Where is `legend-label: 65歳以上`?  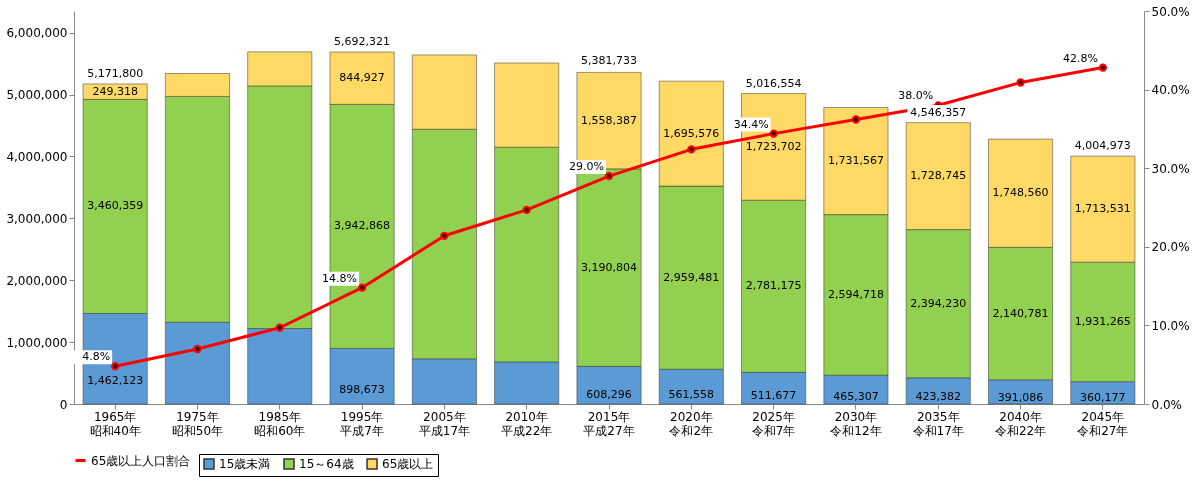
legend-label: 65歳以上 is located at coordinates (408, 464).